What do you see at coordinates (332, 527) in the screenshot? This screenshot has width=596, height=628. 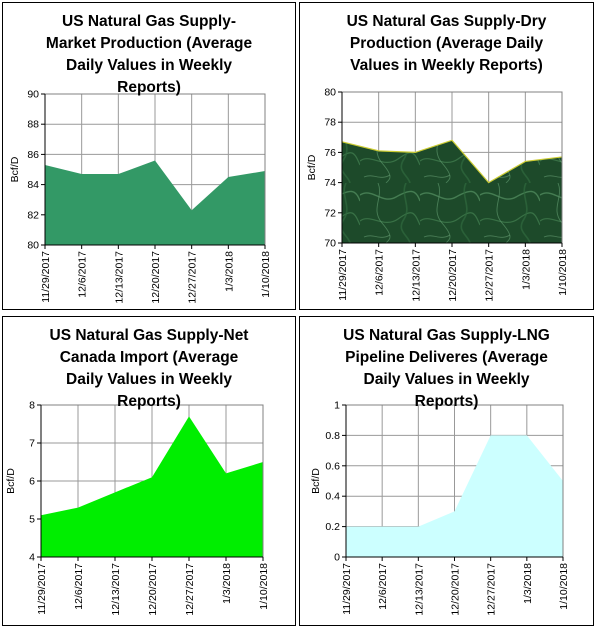 I see `y-tick-label: 0.2` at bounding box center [332, 527].